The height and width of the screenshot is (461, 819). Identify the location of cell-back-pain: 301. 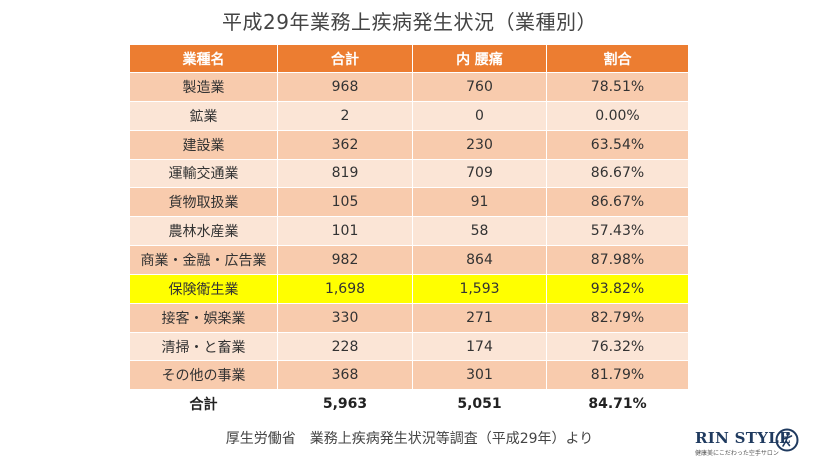
(479, 375).